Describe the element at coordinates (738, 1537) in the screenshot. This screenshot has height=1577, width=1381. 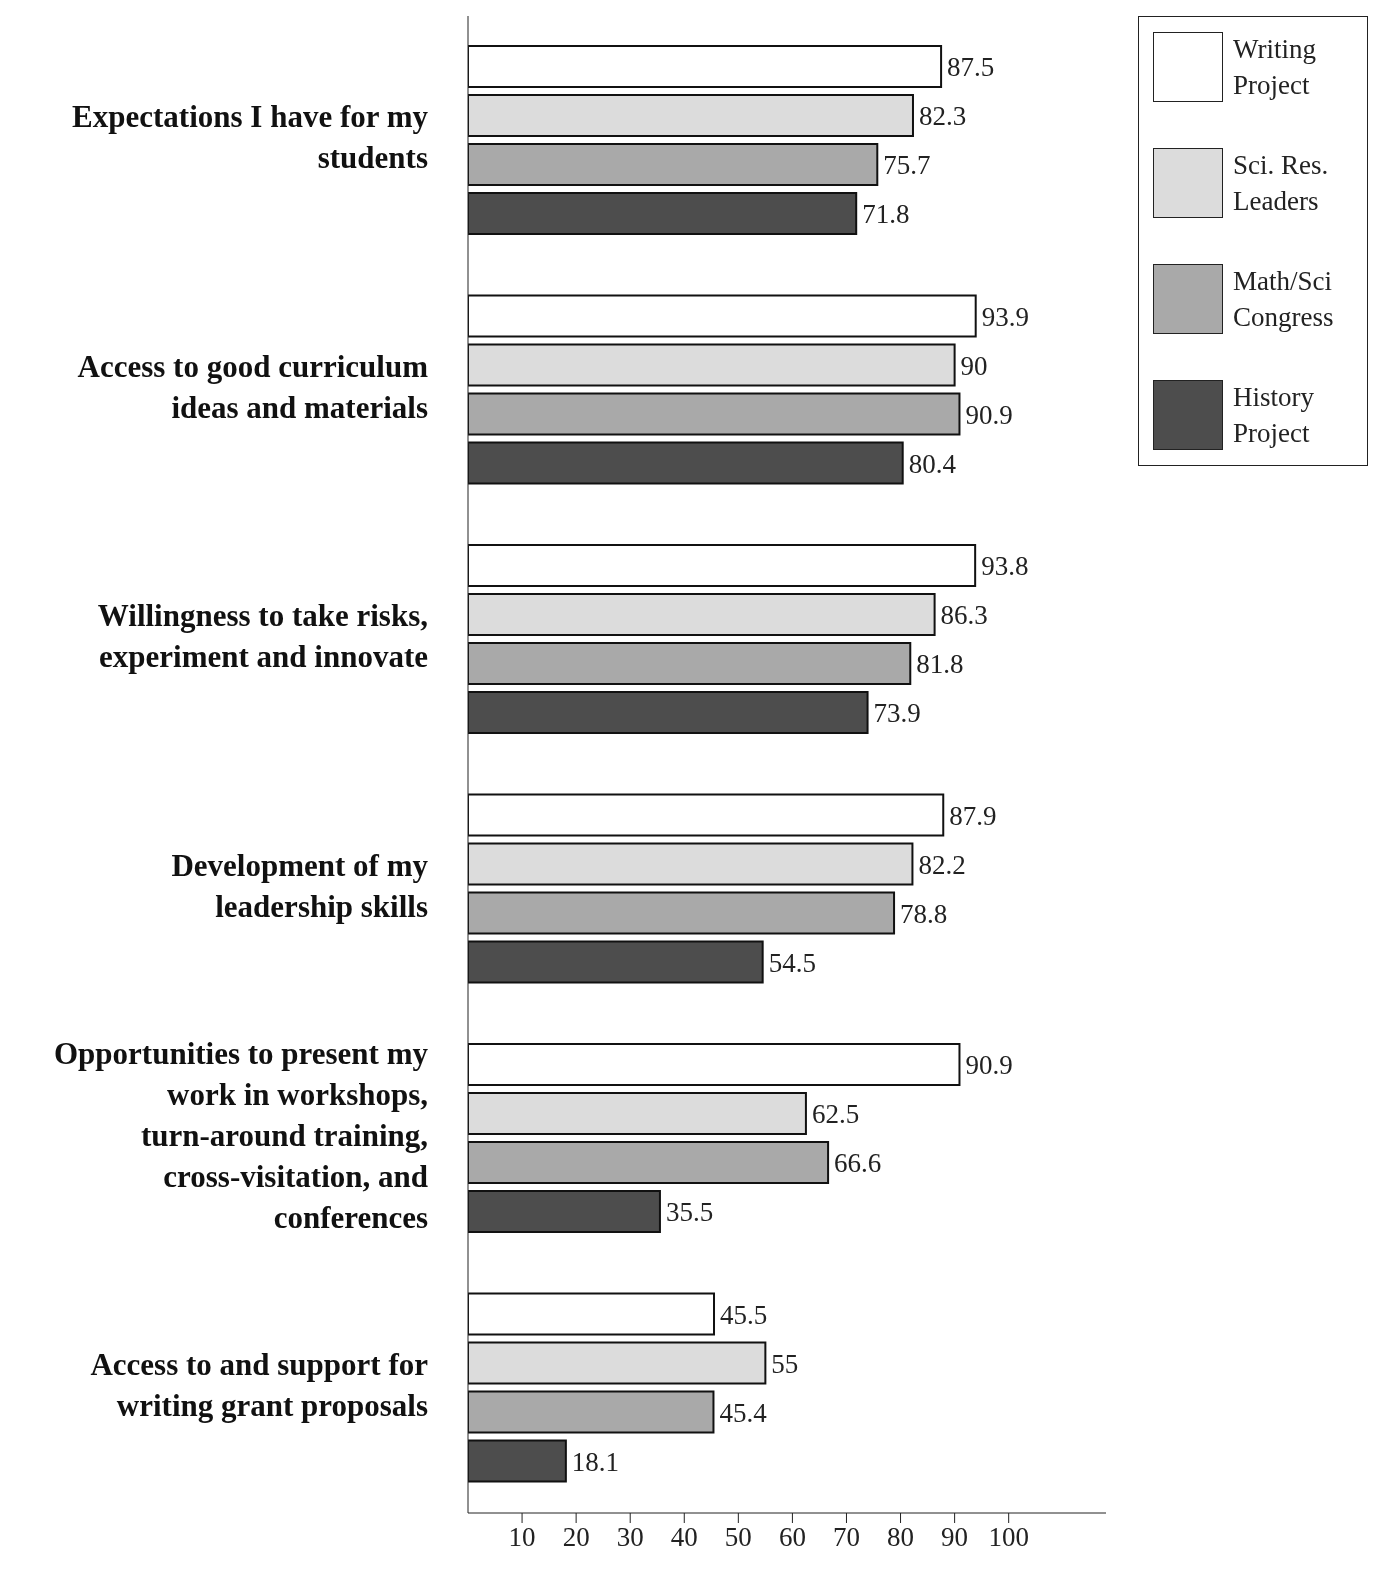
I see `x-tick-label: 50` at that location.